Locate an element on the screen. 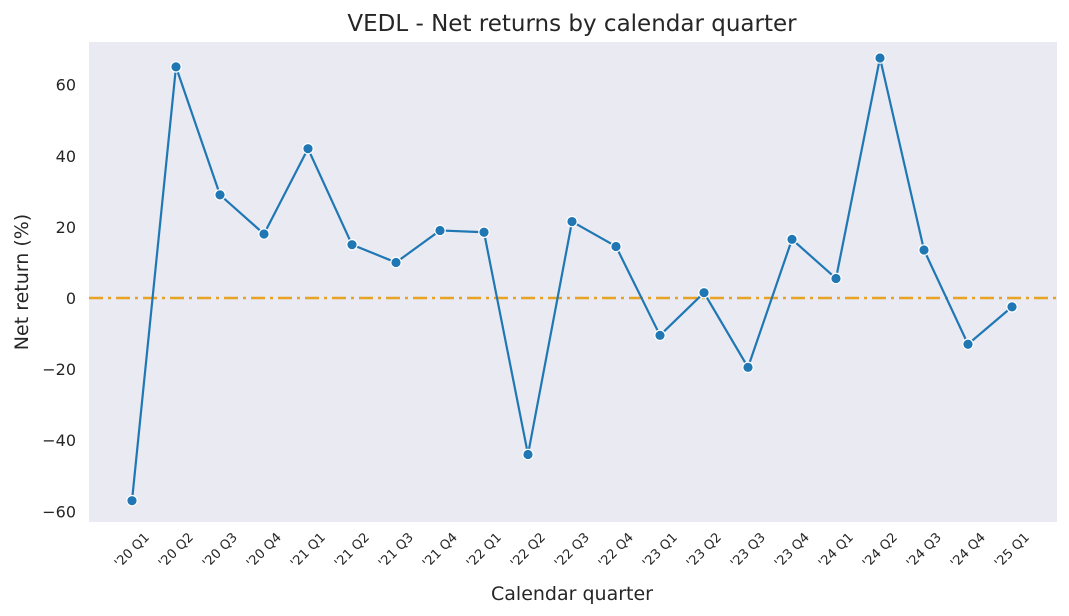 The height and width of the screenshot is (616, 1069). y-tick-label: 60 is located at coordinates (66, 85).